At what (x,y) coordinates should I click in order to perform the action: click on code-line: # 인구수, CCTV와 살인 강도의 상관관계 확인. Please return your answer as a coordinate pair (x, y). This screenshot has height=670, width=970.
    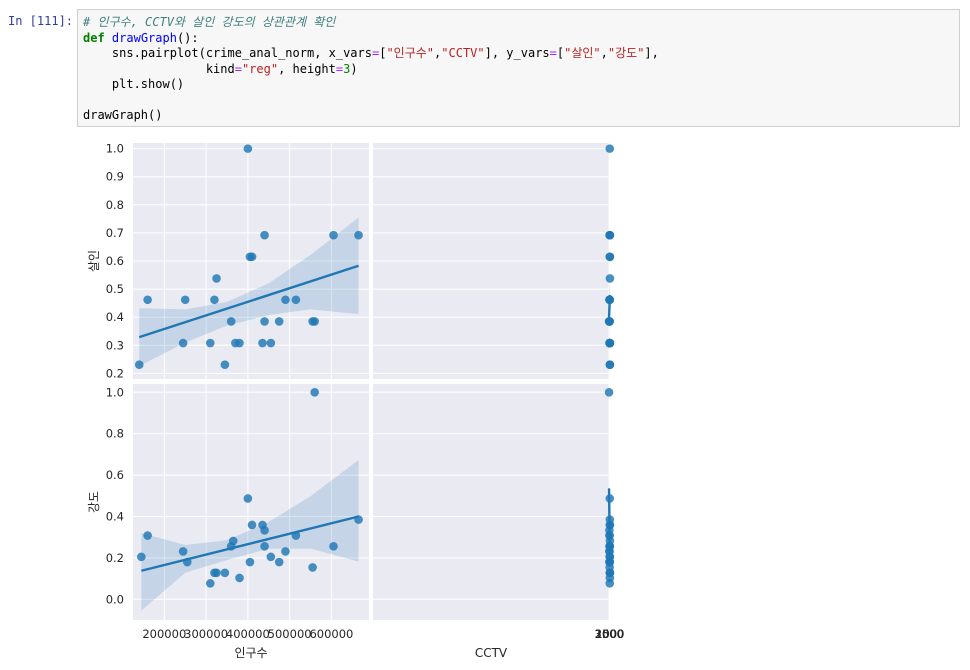
    Looking at the image, I should click on (371, 23).